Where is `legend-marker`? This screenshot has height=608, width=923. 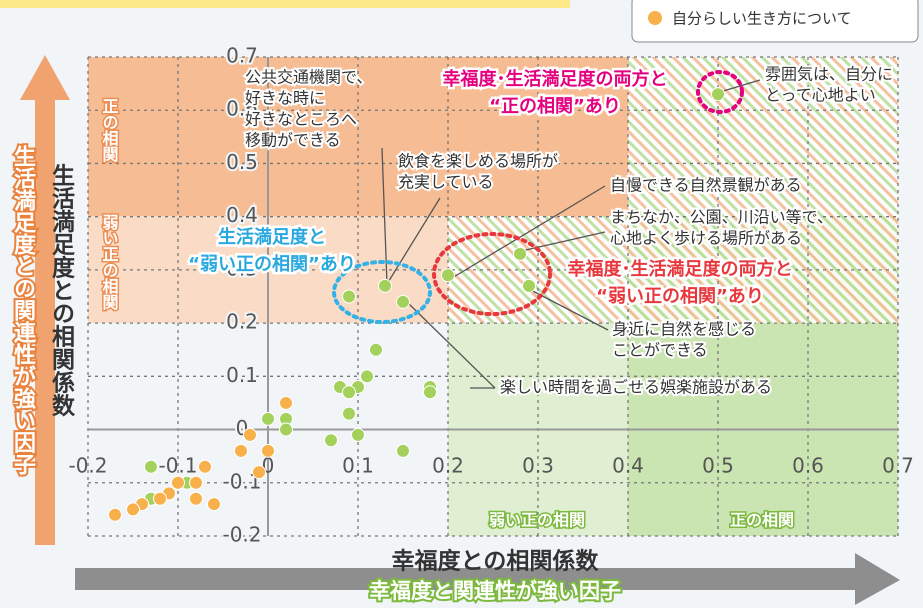 legend-marker is located at coordinates (655, 18).